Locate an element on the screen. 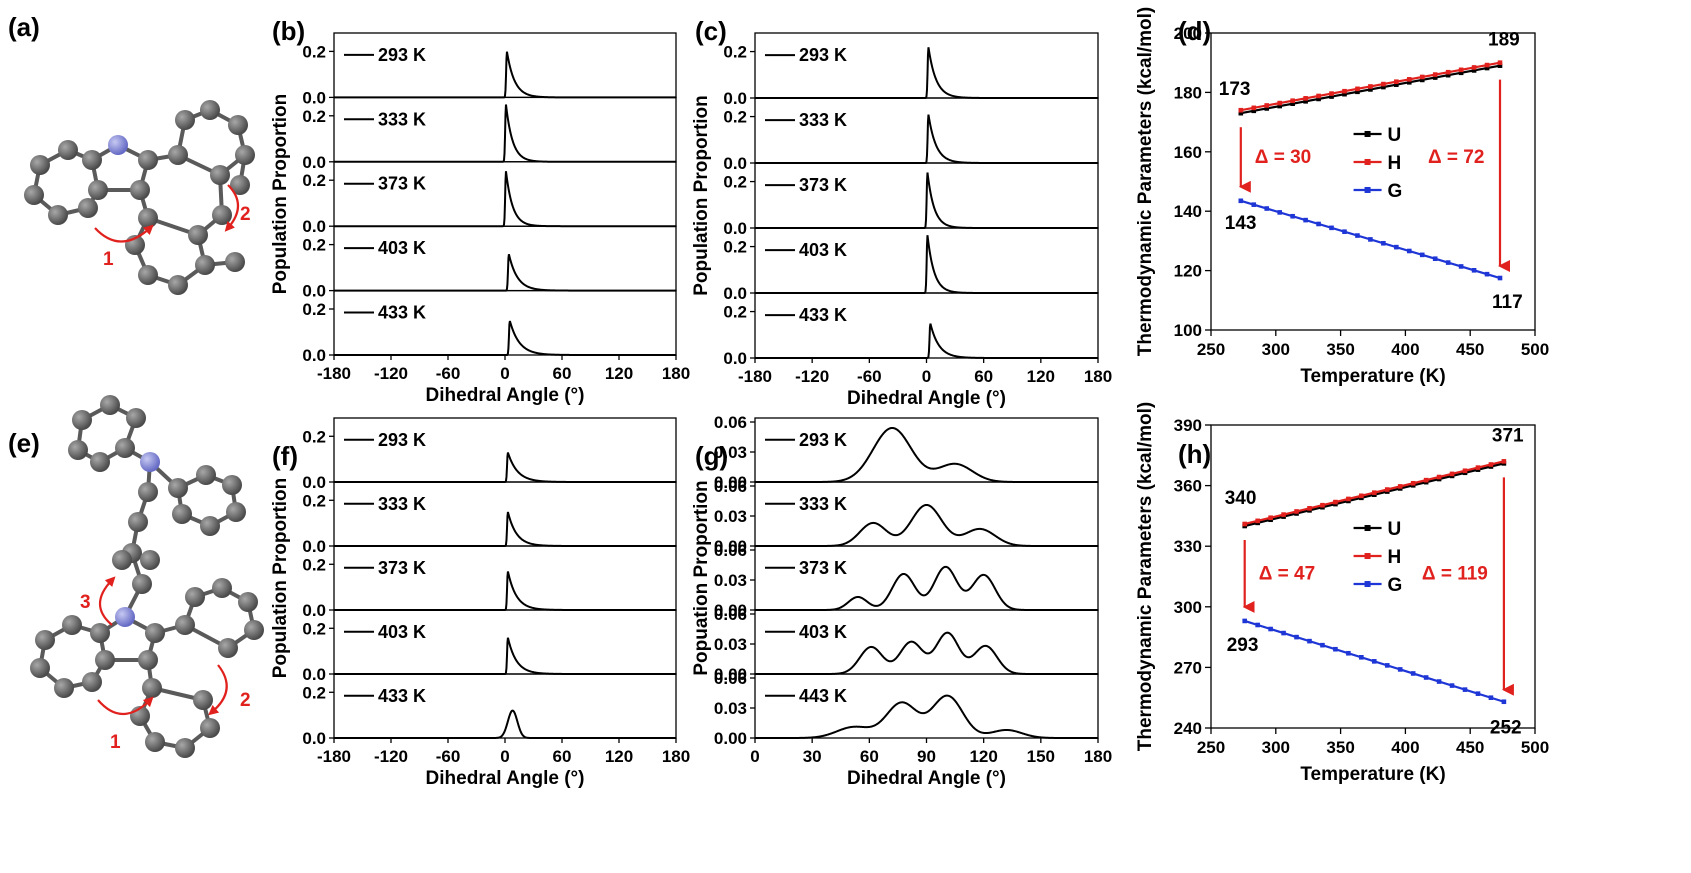 The height and width of the screenshot is (873, 1691). legend-marker-U is located at coordinates (1367, 133).